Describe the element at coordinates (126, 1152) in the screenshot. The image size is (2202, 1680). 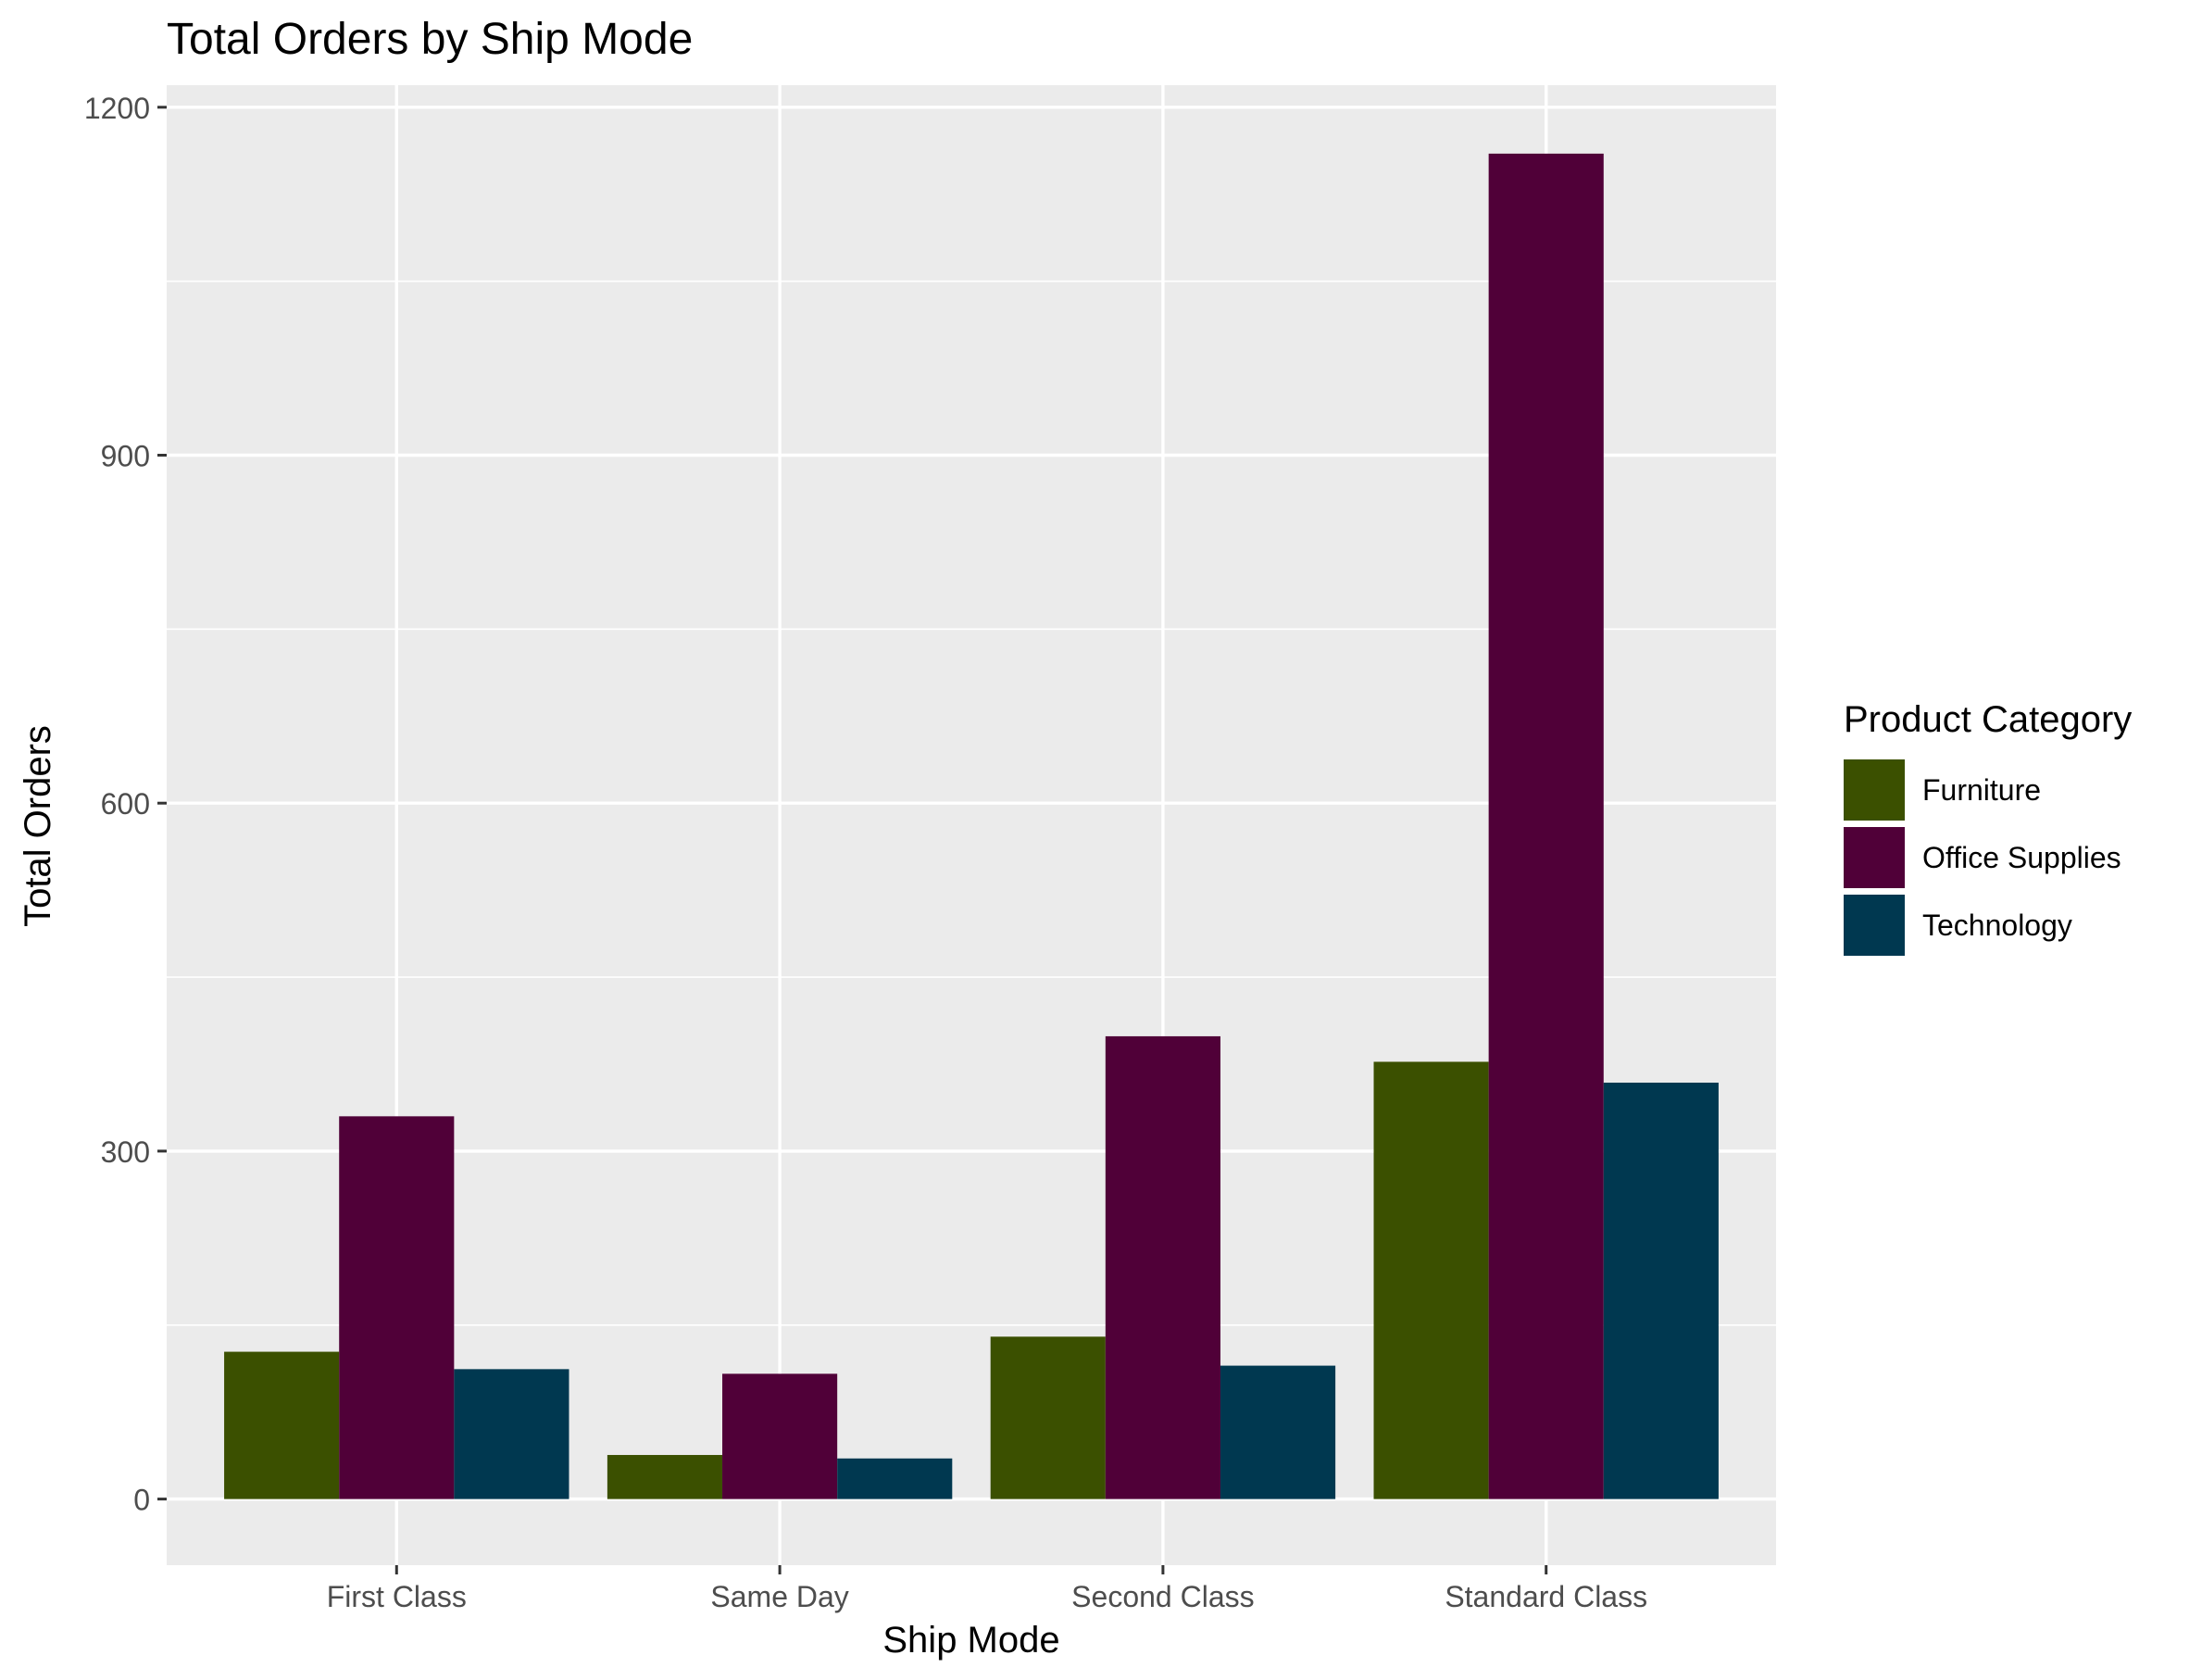
I see `y-tick-label: 300` at that location.